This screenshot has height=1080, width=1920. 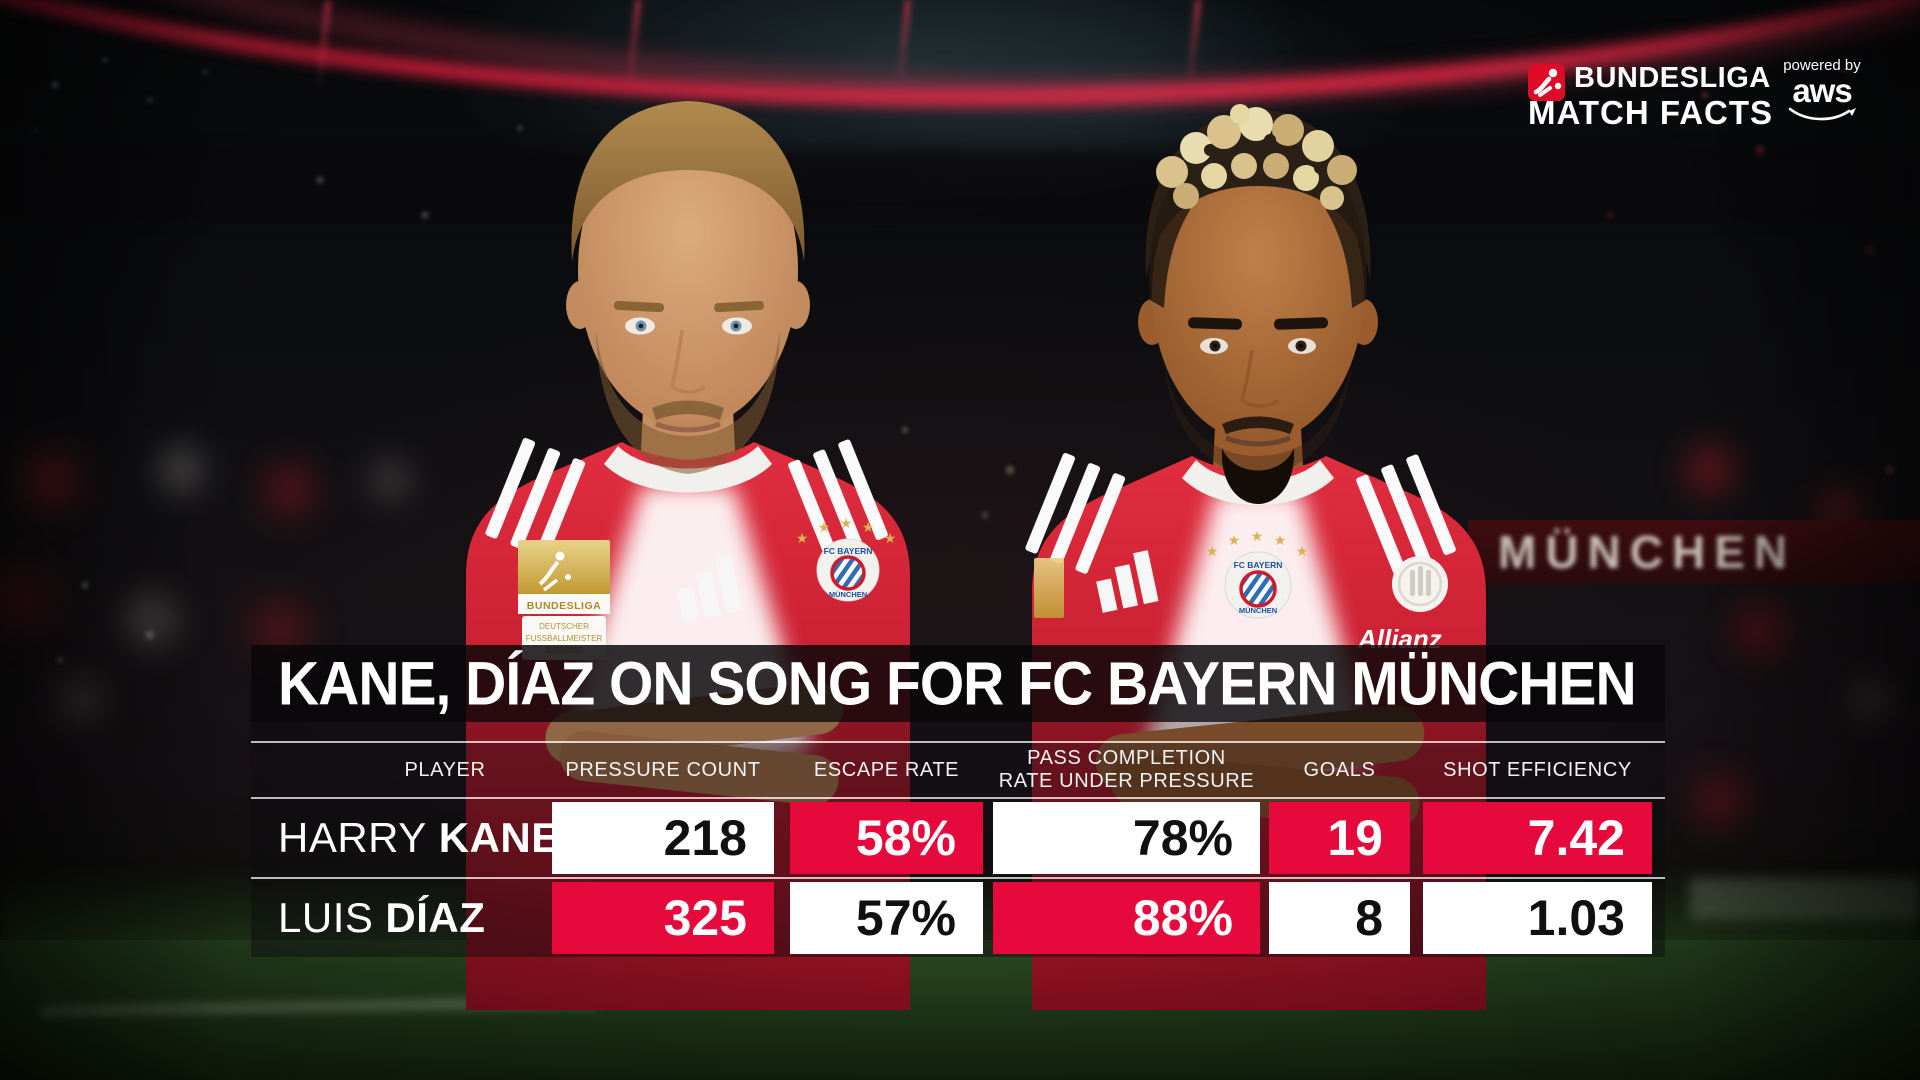 I want to click on stat-cell-shot-efficiency: 7.42, so click(x=1537, y=838).